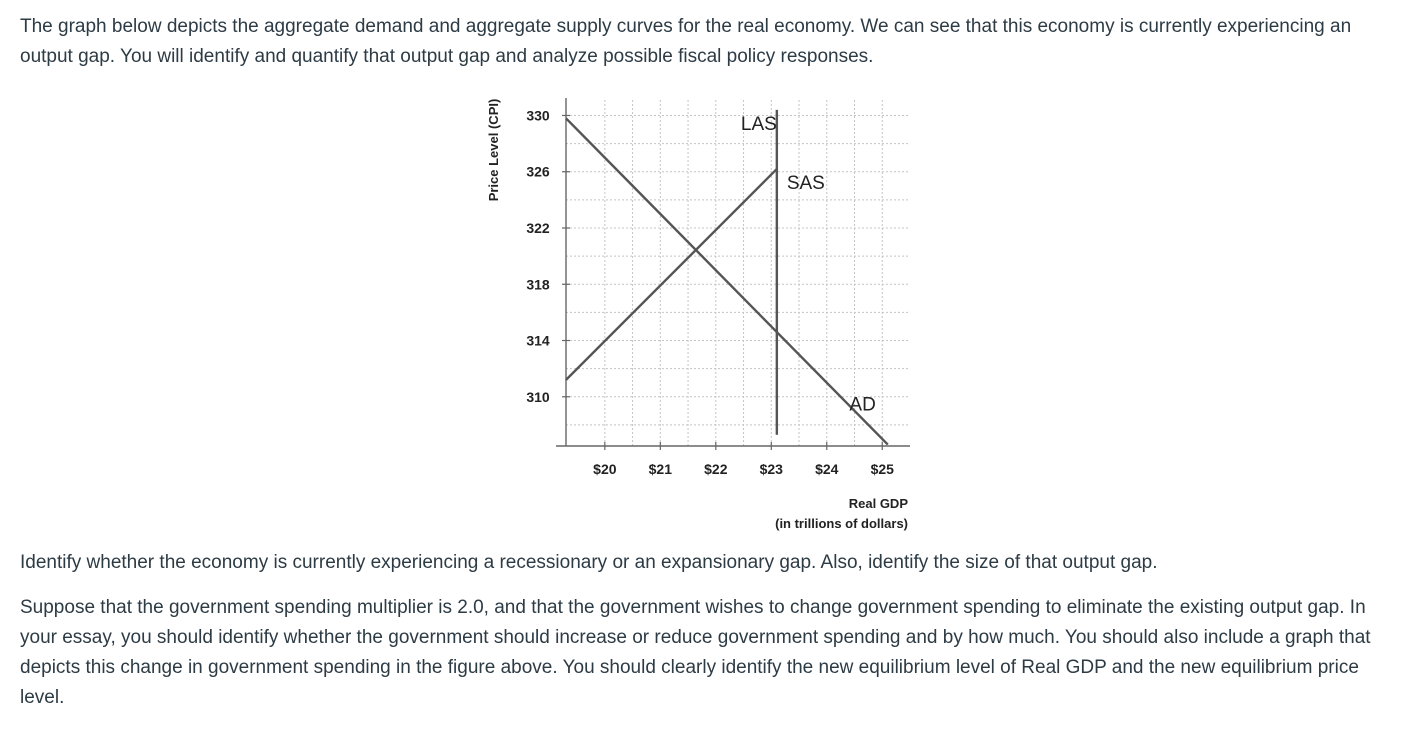 The image size is (1411, 740). Describe the element at coordinates (827, 469) in the screenshot. I see `x-tick-label: $24` at that location.